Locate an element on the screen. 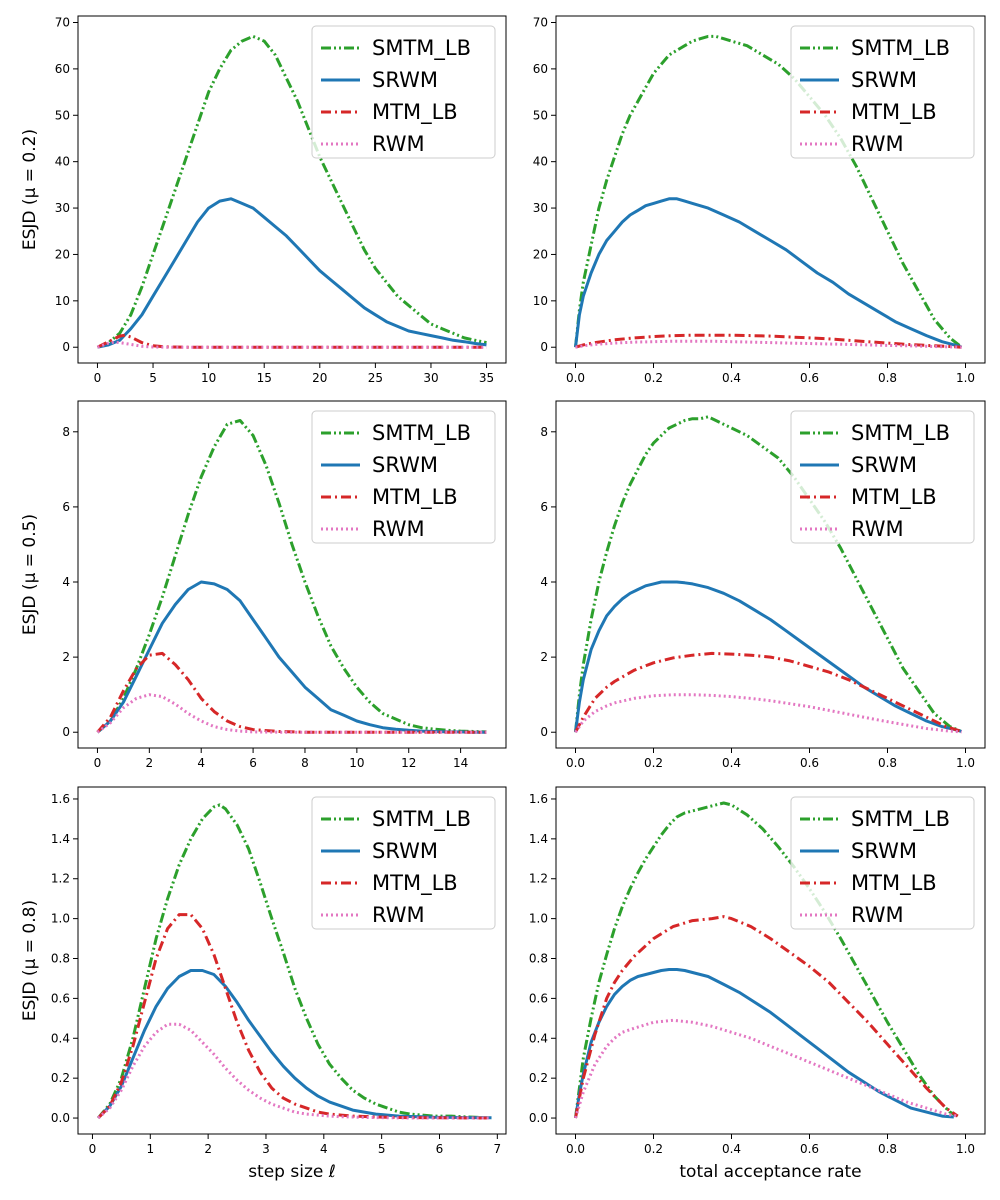  y-axis-label: ESJD (μ = 0.5) is located at coordinates (30, 574).